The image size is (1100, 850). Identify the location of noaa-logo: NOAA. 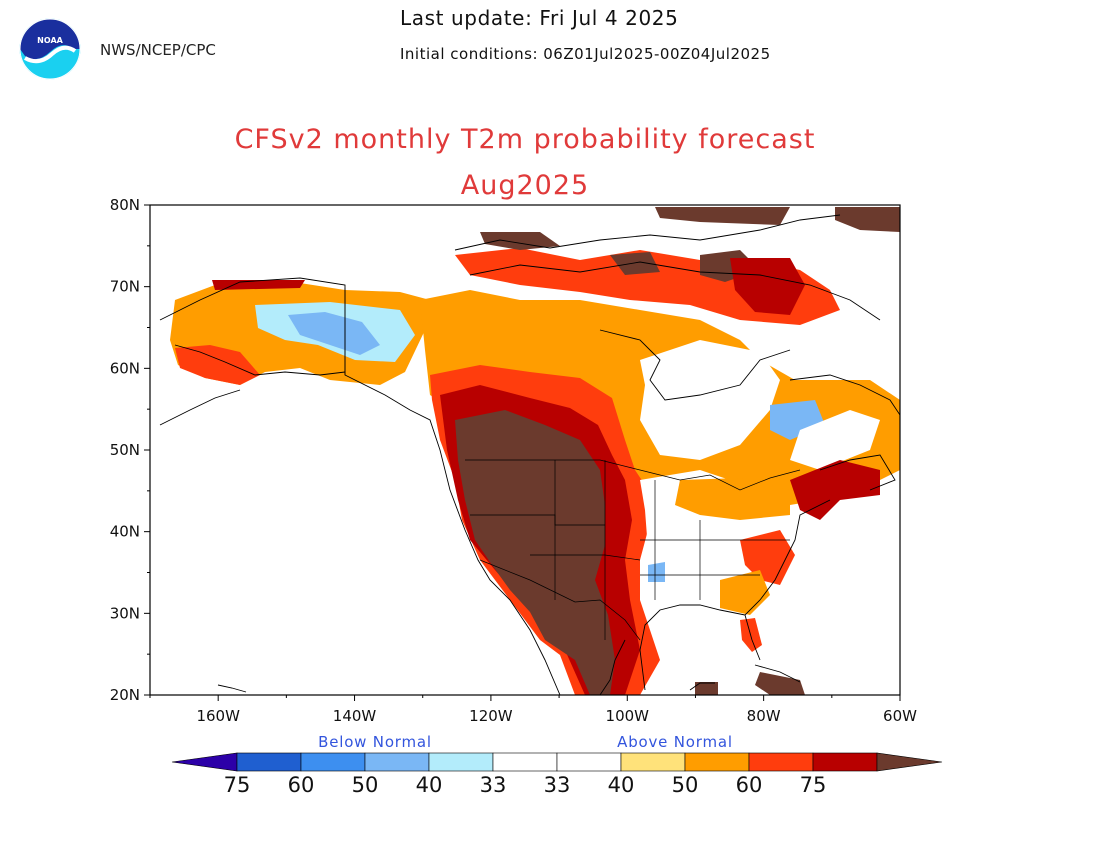
(50, 49).